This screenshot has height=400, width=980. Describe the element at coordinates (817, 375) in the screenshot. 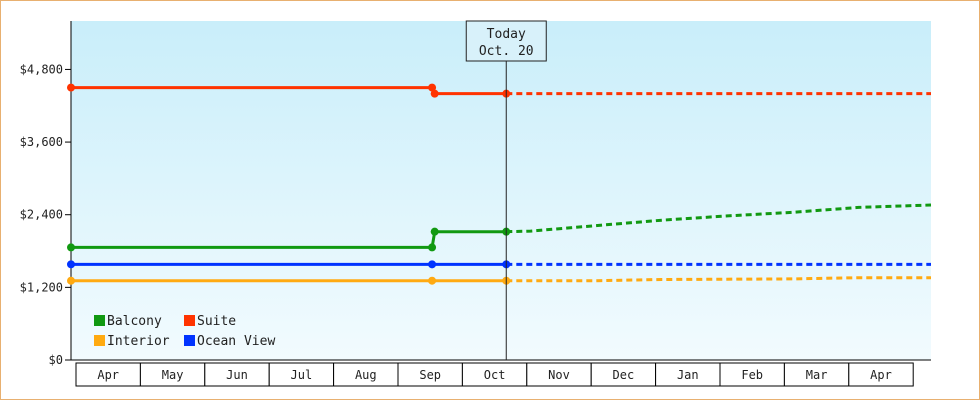

I see `x-tick-label: Mar` at that location.